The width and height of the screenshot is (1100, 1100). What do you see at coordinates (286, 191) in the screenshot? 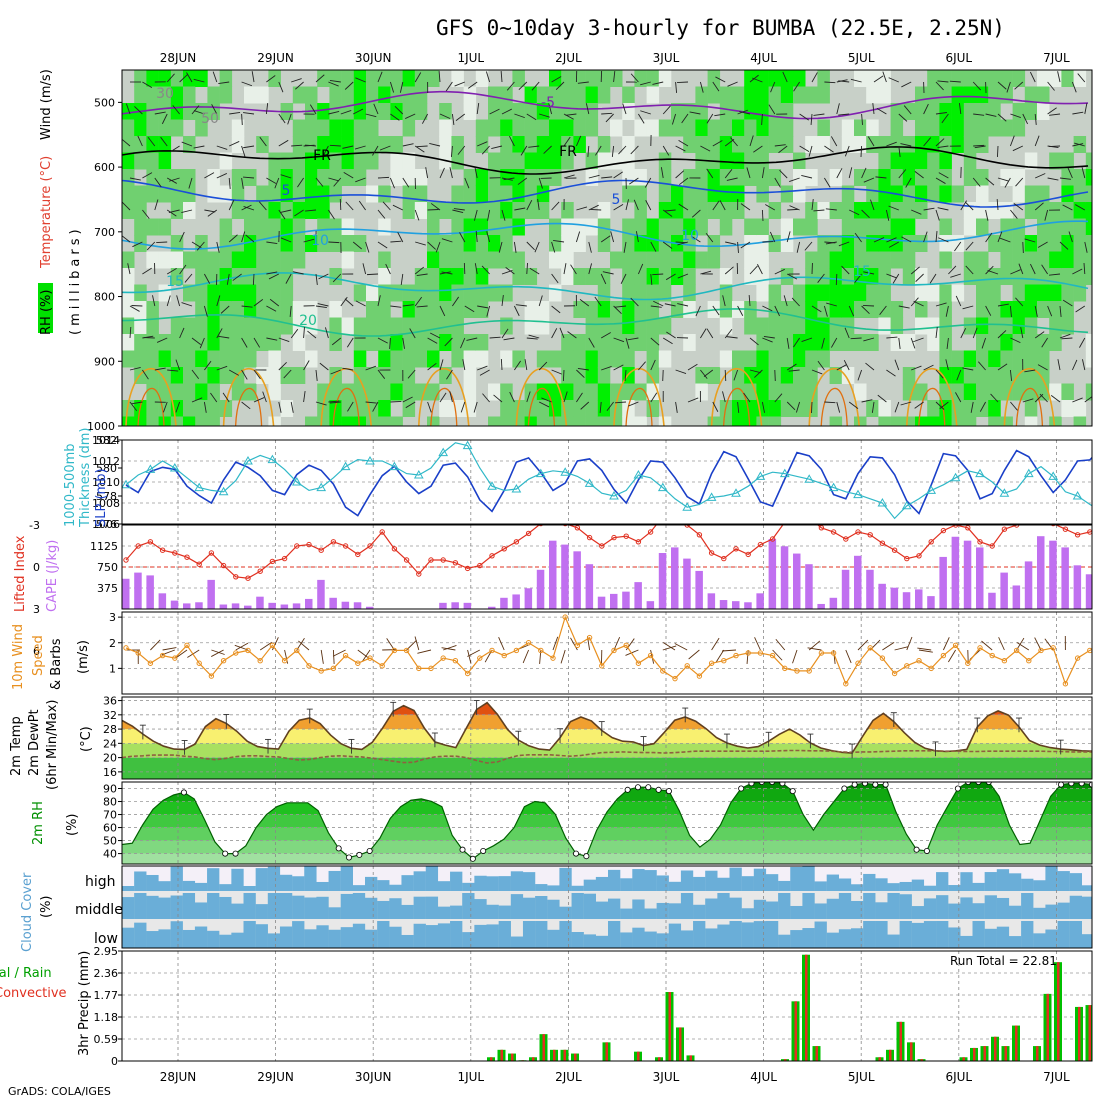
I see `contour-label: 5` at bounding box center [286, 191].